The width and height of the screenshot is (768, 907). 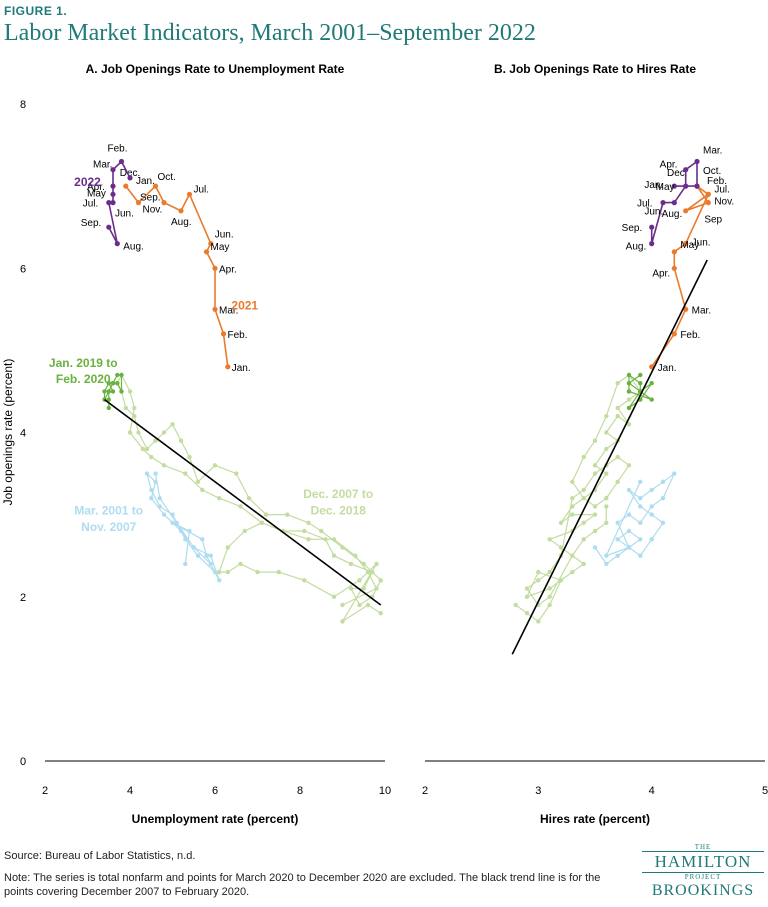 What do you see at coordinates (300, 791) in the screenshot?
I see `x-tick-label-0: 8` at bounding box center [300, 791].